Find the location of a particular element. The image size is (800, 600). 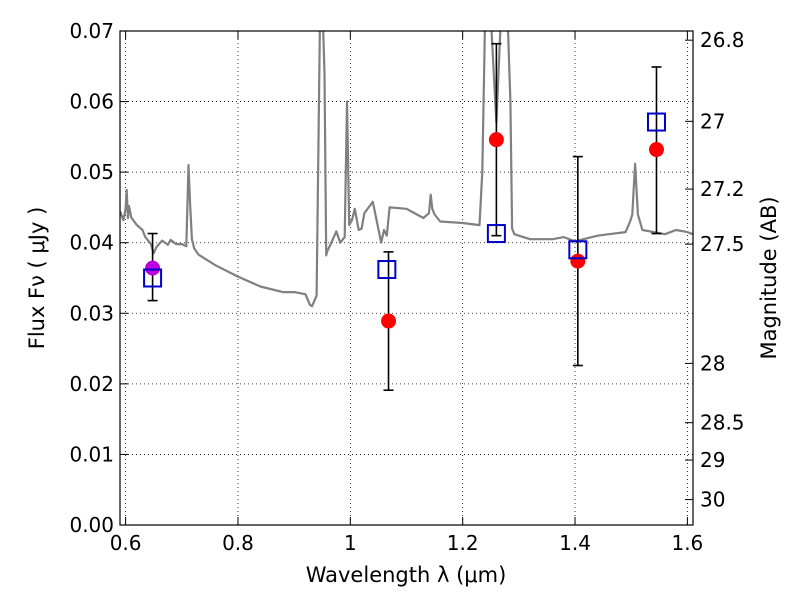

y-tick-label: 0.03 is located at coordinates (91, 313).